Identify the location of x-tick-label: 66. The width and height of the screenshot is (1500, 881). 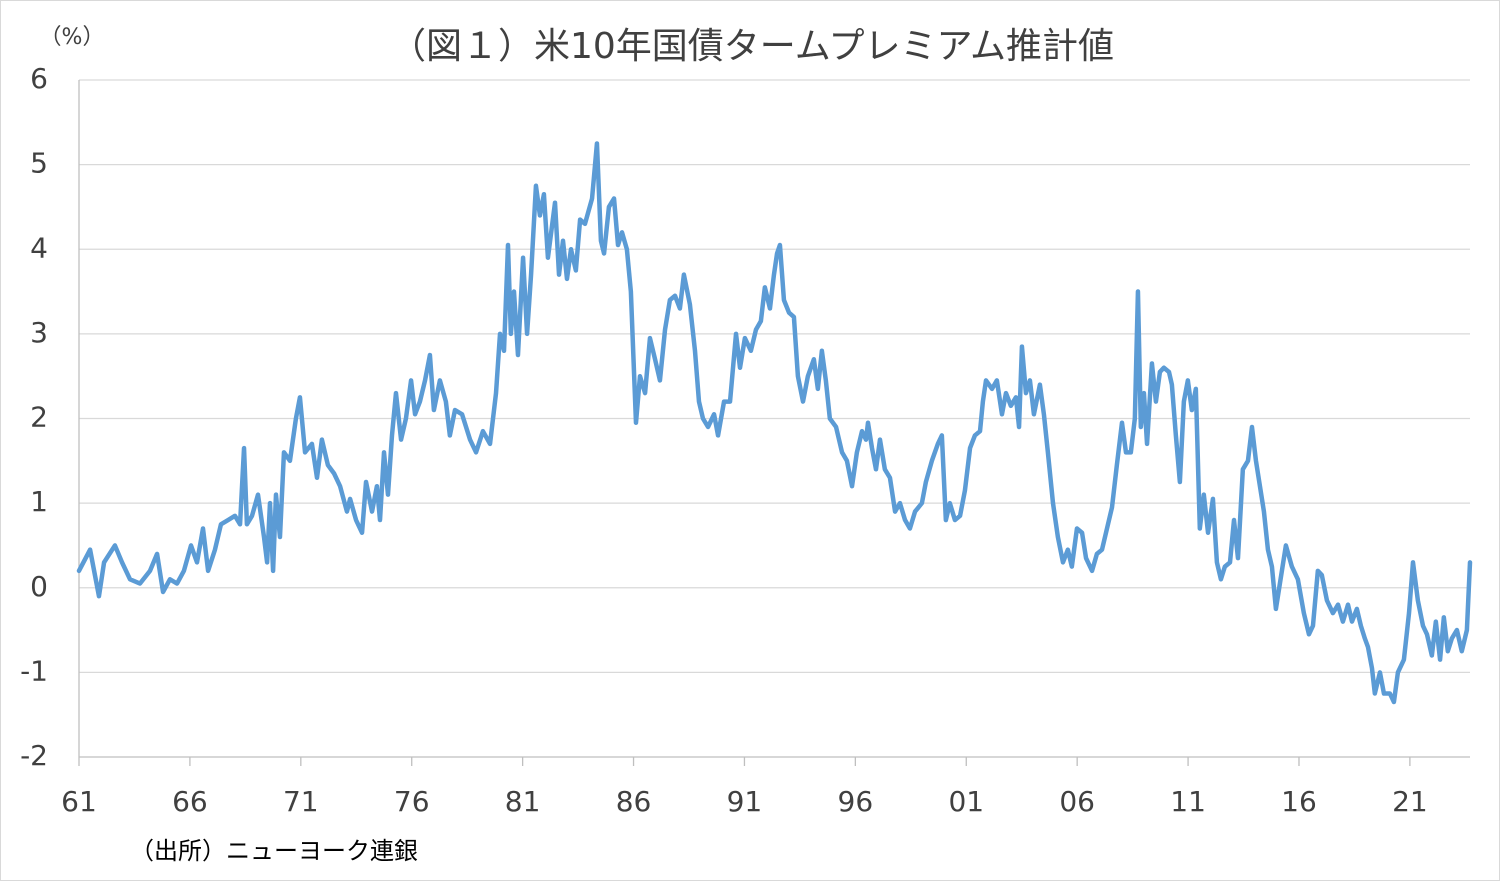
(190, 801).